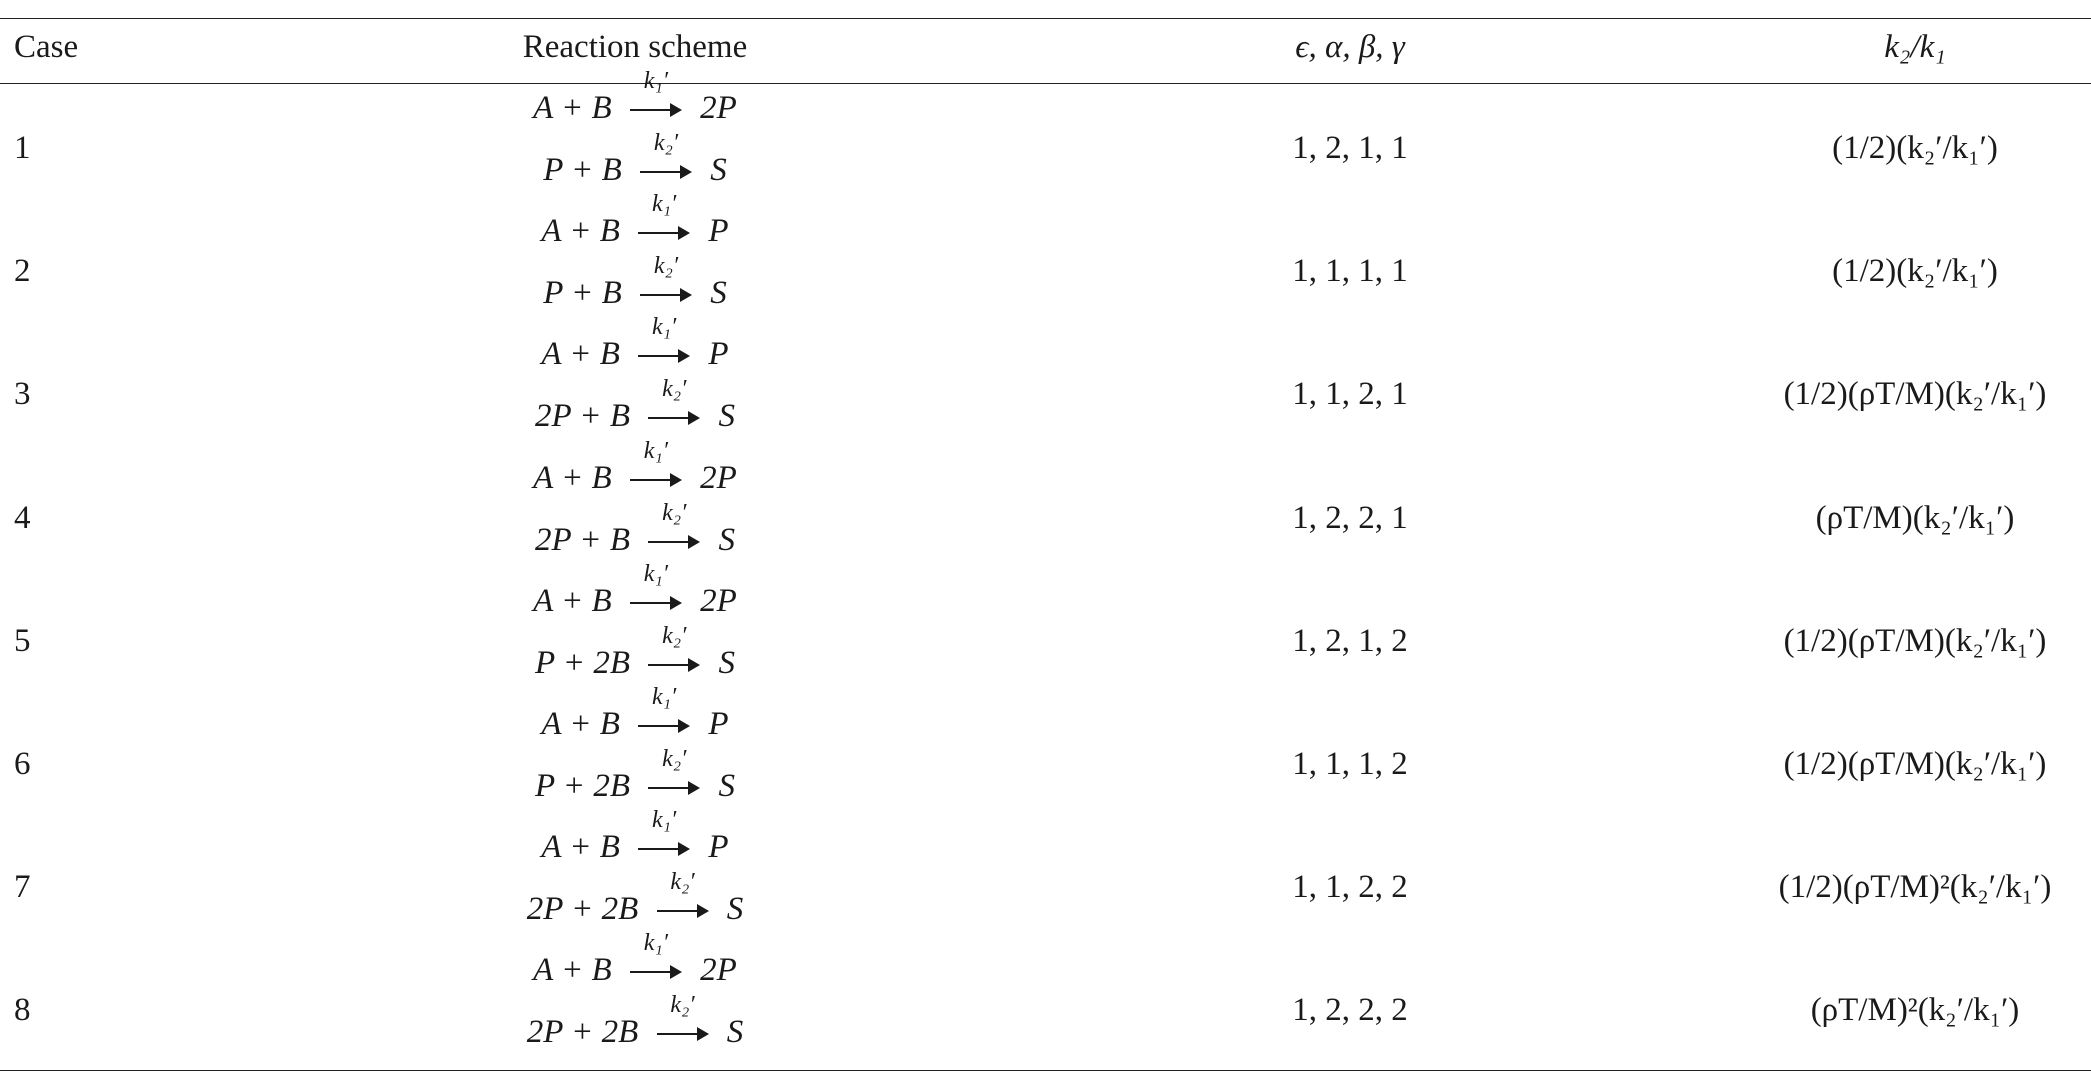 The height and width of the screenshot is (1072, 2091). I want to click on header-reaction-scheme: Reaction scheme, so click(635, 47).